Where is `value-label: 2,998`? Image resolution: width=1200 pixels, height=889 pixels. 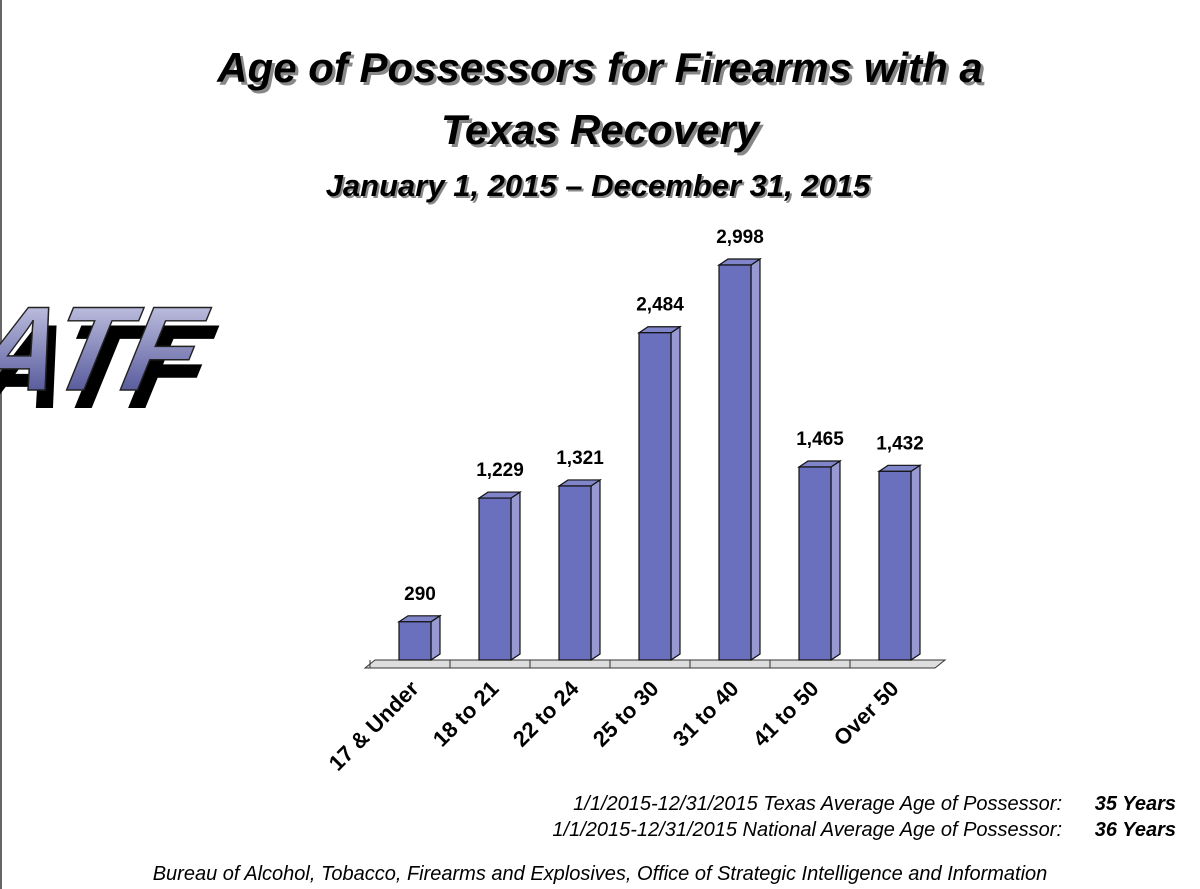 value-label: 2,998 is located at coordinates (740, 237).